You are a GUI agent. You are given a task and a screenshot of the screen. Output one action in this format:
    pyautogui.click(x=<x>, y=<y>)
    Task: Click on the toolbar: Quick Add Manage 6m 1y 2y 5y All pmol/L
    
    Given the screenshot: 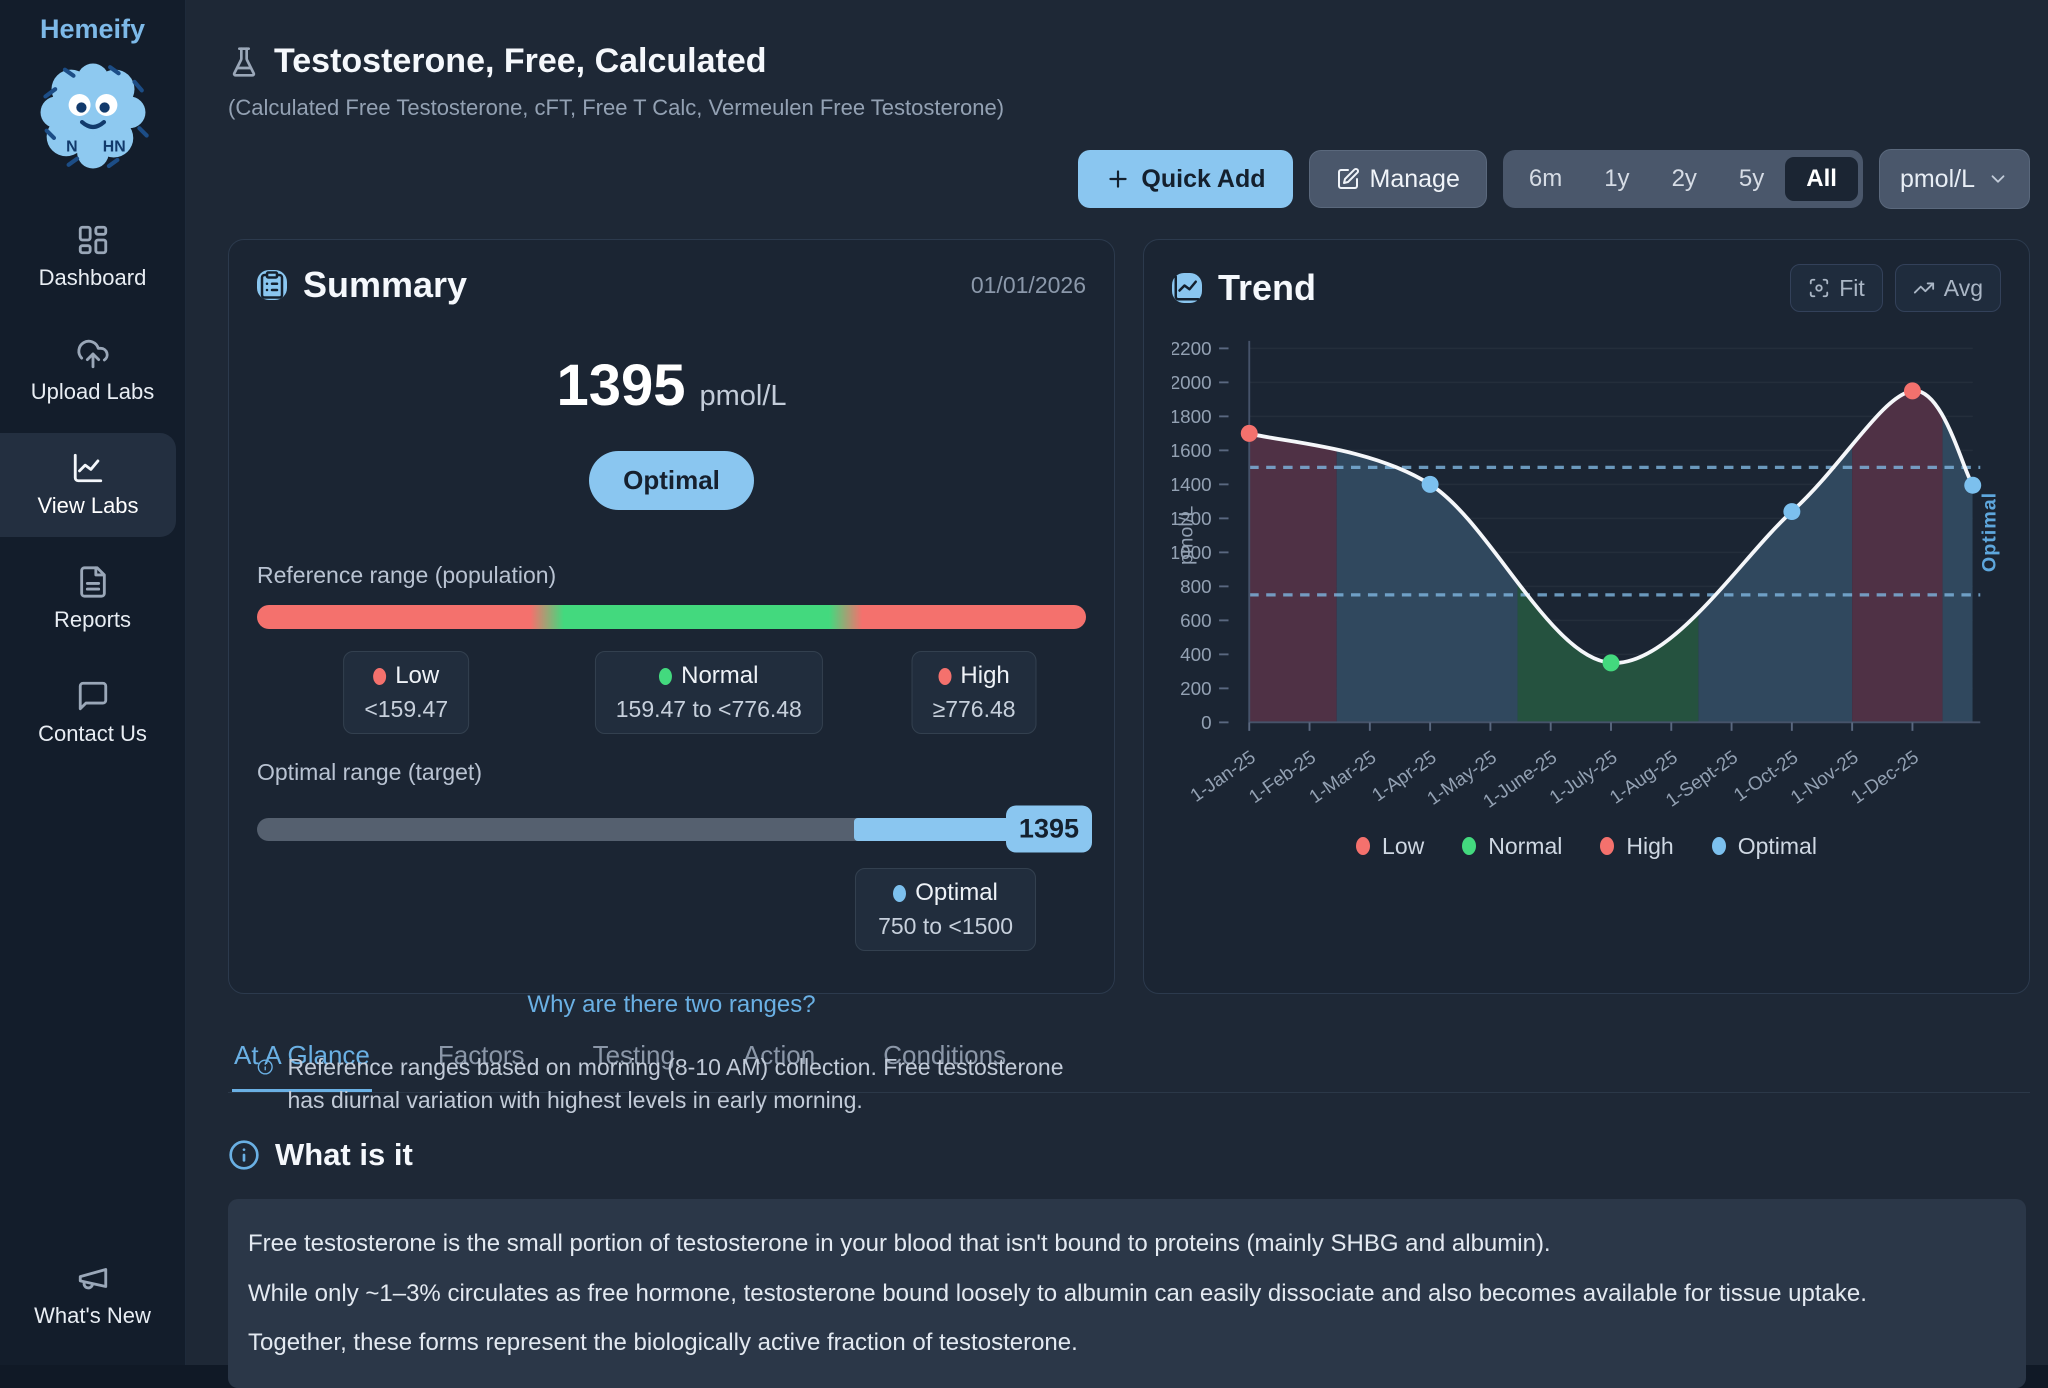 What is the action you would take?
    pyautogui.click(x=1129, y=179)
    